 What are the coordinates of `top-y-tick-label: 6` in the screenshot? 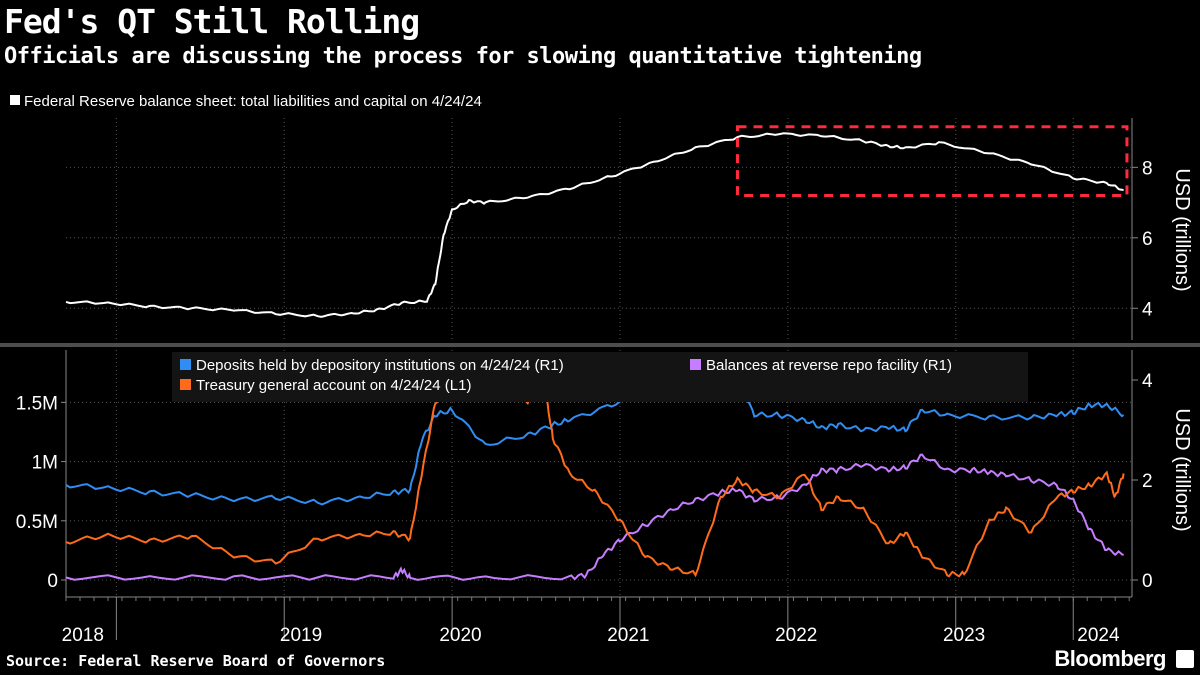 It's located at (1147, 239).